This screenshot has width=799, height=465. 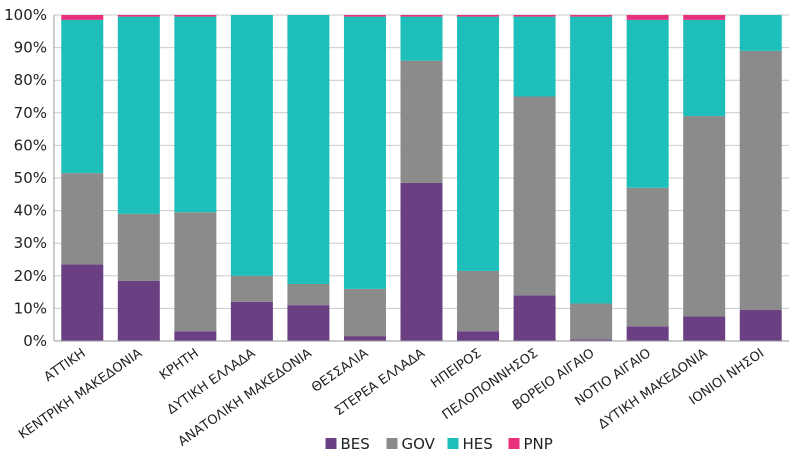 What do you see at coordinates (30, 48) in the screenshot?
I see `y-tick-label: 90%` at bounding box center [30, 48].